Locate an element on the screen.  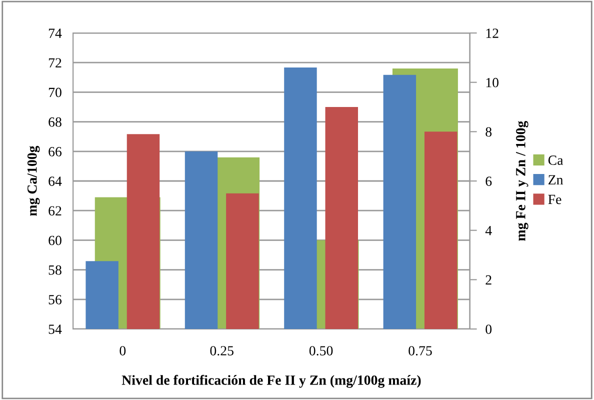
y-tick-label: 68 is located at coordinates (55, 122).